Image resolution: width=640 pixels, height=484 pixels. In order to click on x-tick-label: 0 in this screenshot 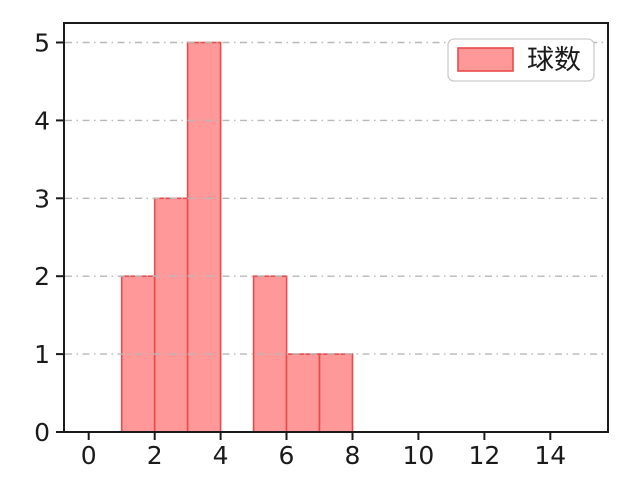, I will do `click(89, 455)`.